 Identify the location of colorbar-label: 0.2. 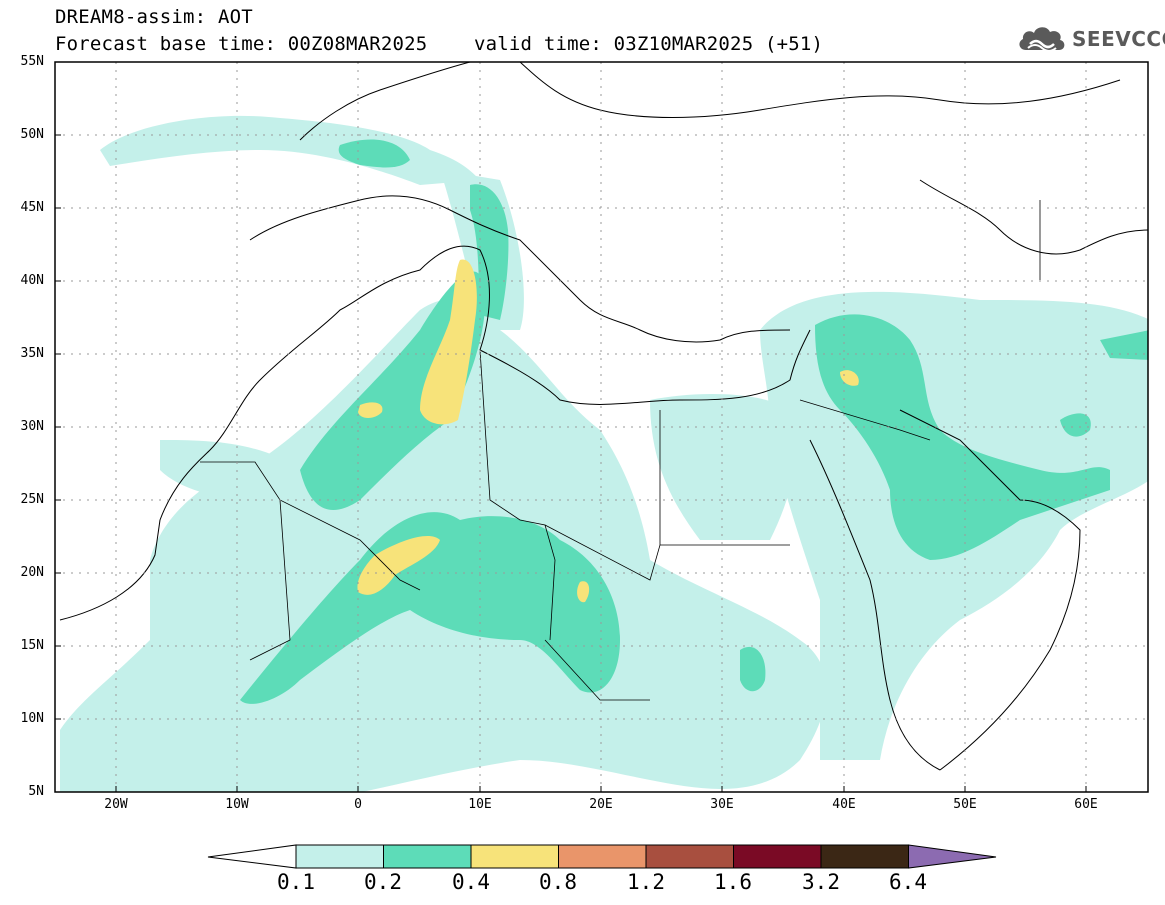
(383, 882).